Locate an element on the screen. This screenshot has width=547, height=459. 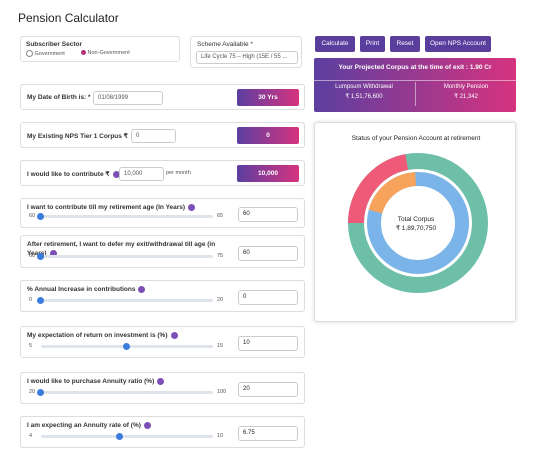
reset-button: Reset is located at coordinates (405, 44).